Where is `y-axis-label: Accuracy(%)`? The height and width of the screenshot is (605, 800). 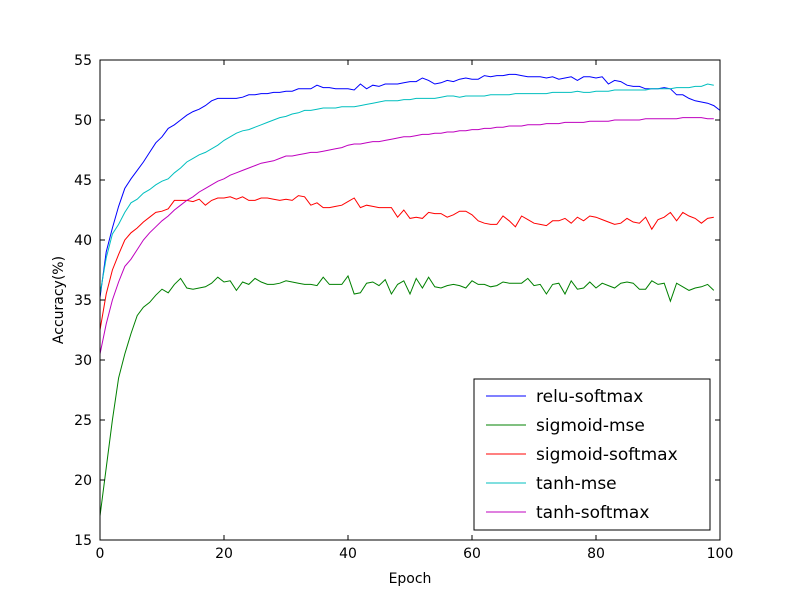 y-axis-label: Accuracy(%) is located at coordinates (59, 300).